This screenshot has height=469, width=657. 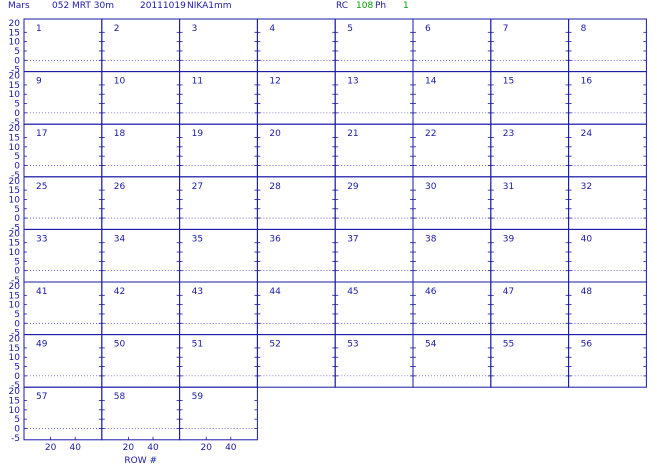 What do you see at coordinates (508, 292) in the screenshot?
I see `panel-number: 47` at bounding box center [508, 292].